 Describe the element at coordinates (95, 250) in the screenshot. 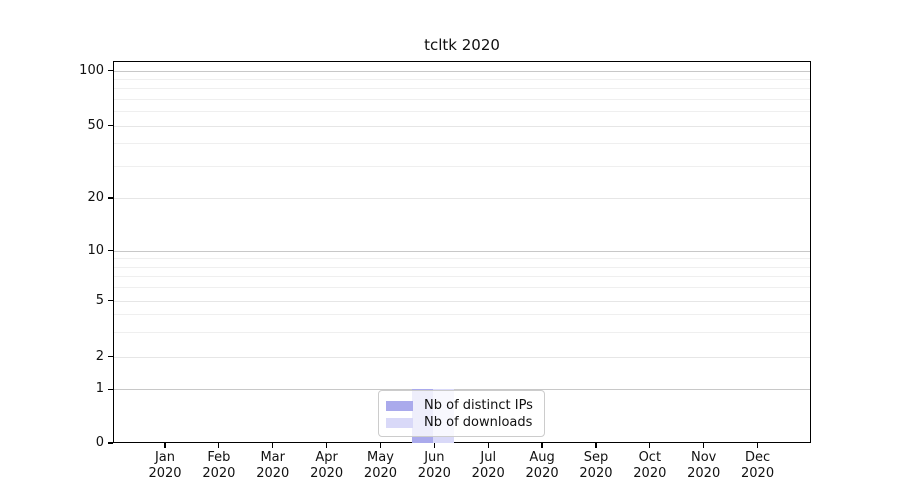

I see `y-tick-label-10: 10` at that location.